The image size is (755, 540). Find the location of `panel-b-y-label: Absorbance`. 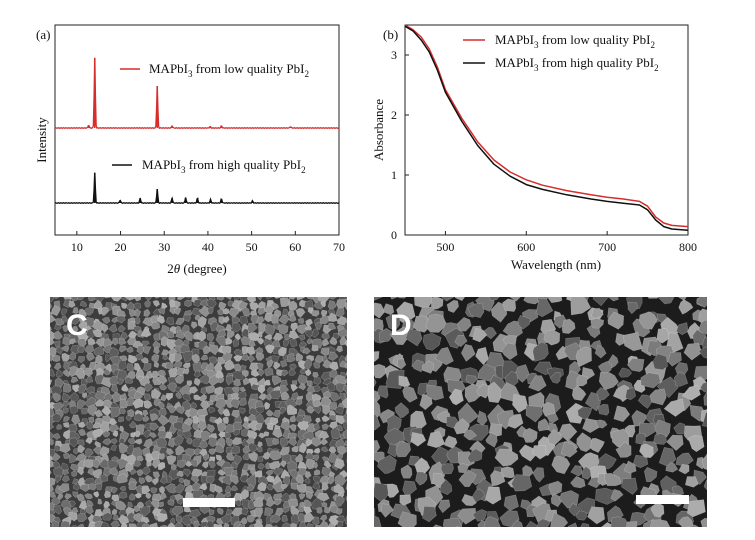

panel-b-y-label: Absorbance is located at coordinates (378, 130).